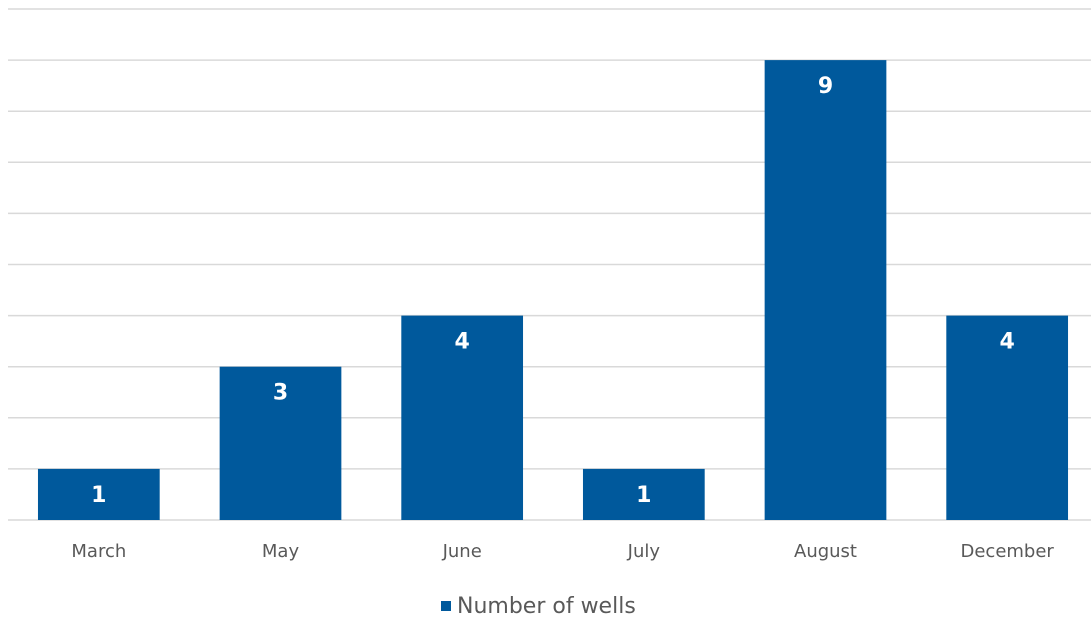 The height and width of the screenshot is (623, 1091). Describe the element at coordinates (280, 393) in the screenshot. I see `data-label: 3` at that location.